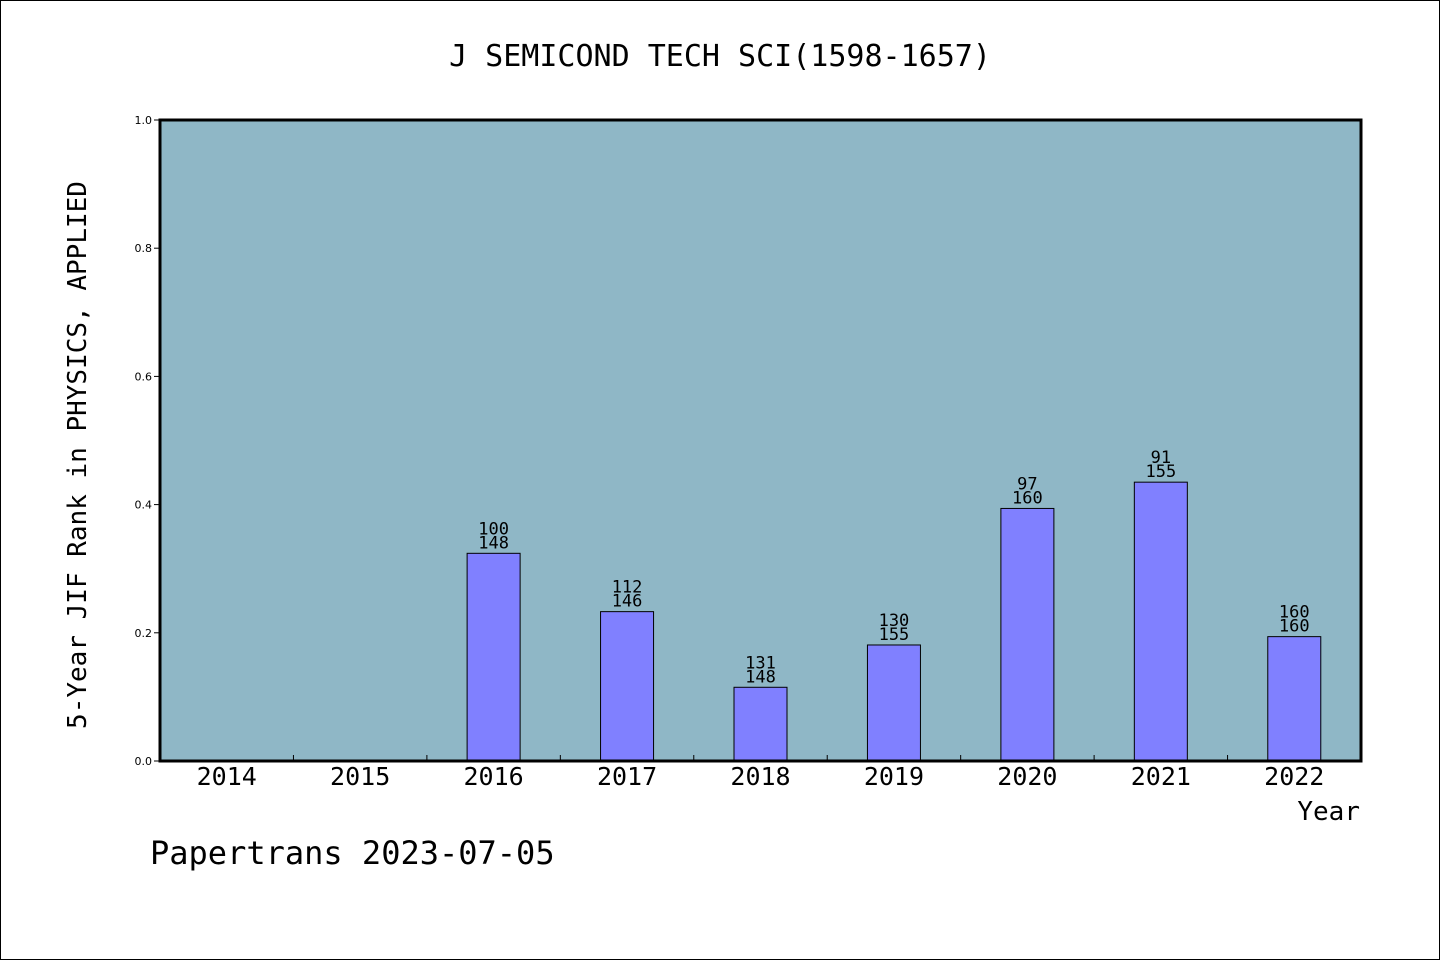 Image resolution: width=1440 pixels, height=960 pixels. Describe the element at coordinates (493, 529) in the screenshot. I see `rank-label-2016: 100` at that location.